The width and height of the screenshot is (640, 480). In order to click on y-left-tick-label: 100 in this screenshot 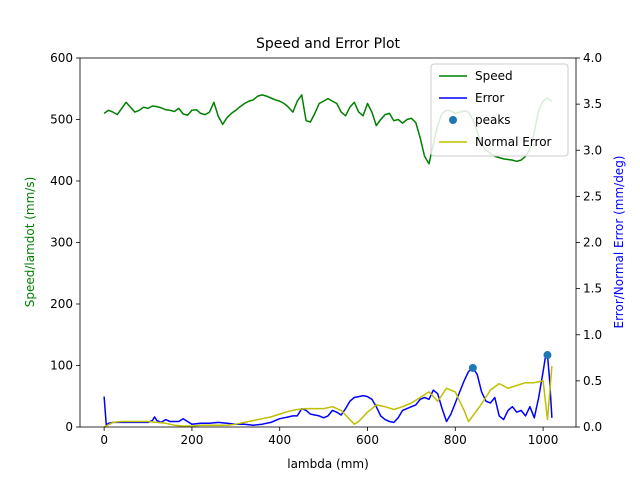, I will do `click(61, 366)`.